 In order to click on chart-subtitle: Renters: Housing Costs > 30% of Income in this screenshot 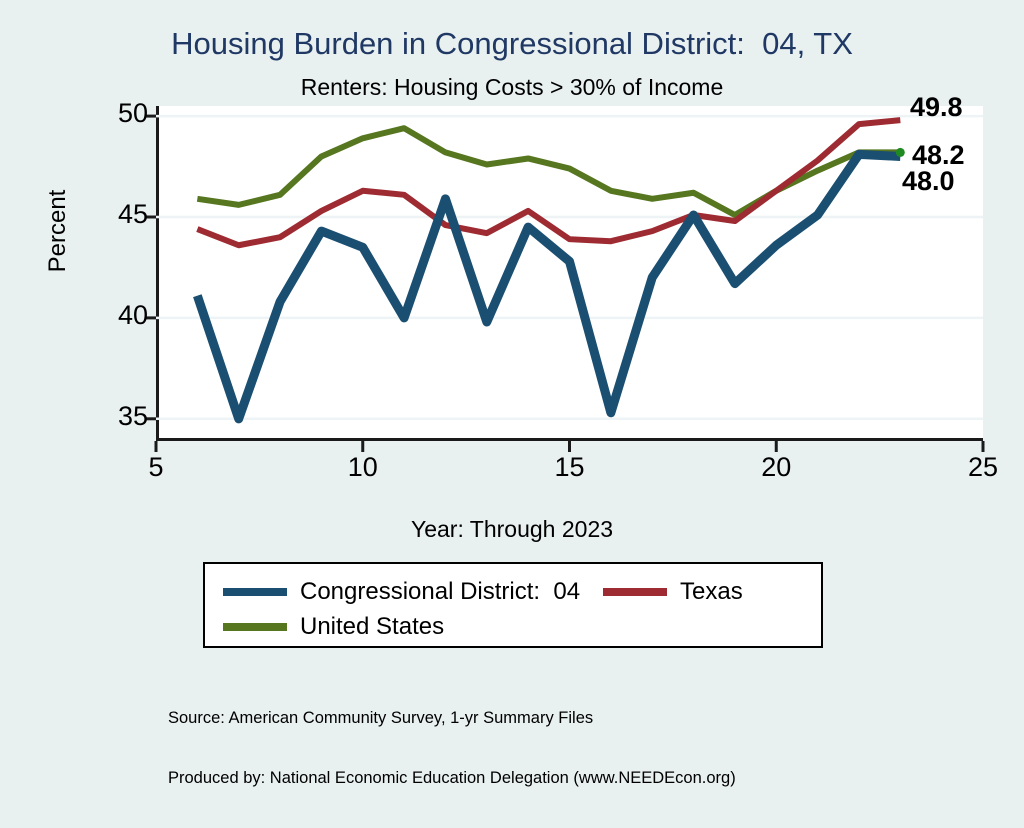, I will do `click(512, 87)`.